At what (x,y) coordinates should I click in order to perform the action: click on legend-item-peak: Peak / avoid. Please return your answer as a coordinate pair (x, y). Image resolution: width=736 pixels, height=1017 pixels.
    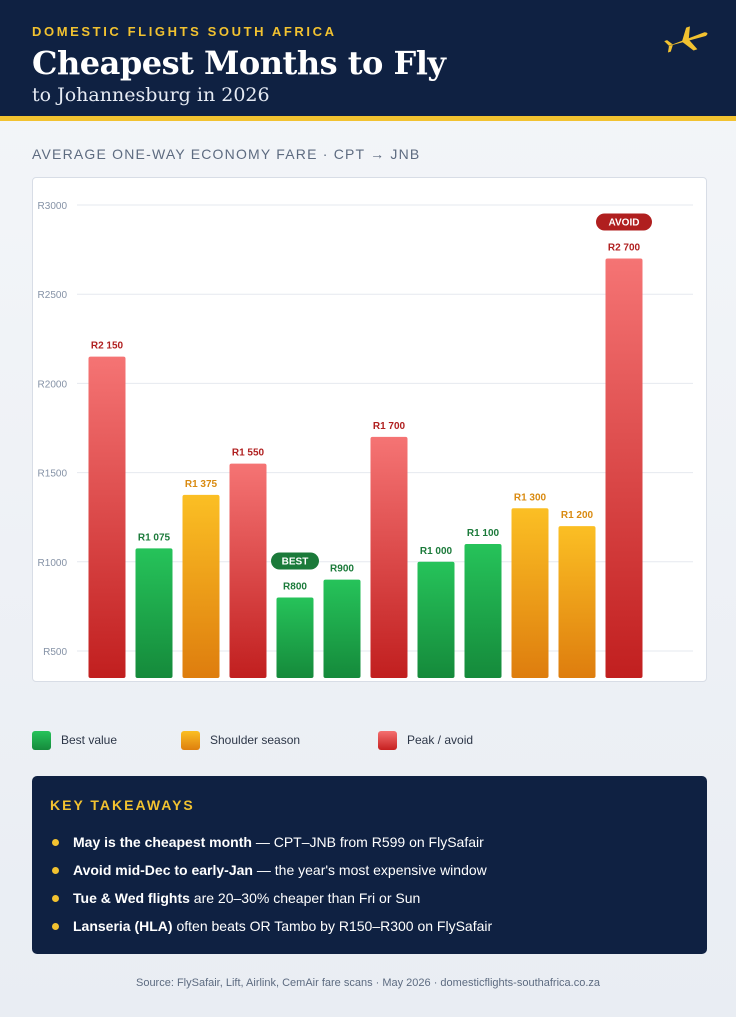
    Looking at the image, I should click on (425, 740).